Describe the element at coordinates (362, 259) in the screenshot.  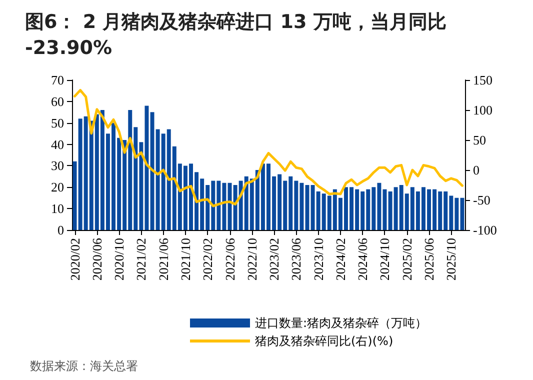
I see `x-tick-label: 2024/06` at that location.